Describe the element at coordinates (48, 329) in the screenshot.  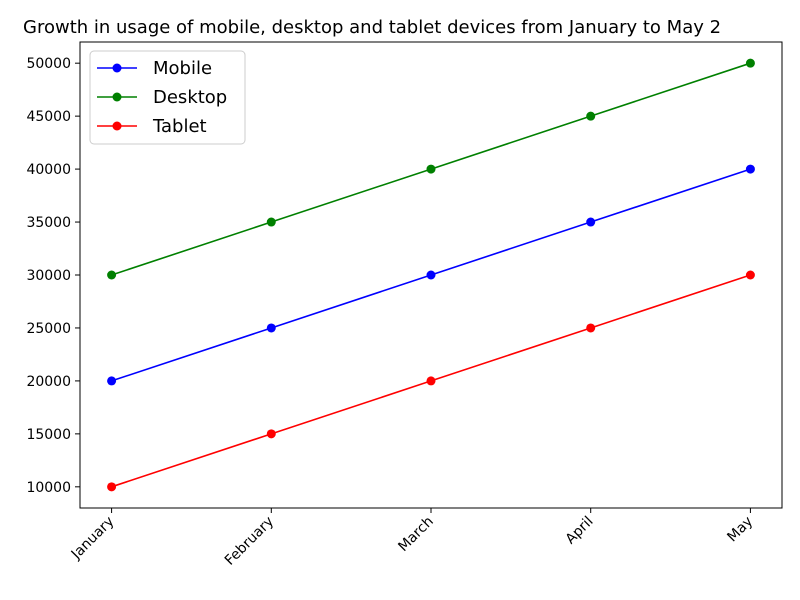
I see `y-tick-label: 25000` at that location.